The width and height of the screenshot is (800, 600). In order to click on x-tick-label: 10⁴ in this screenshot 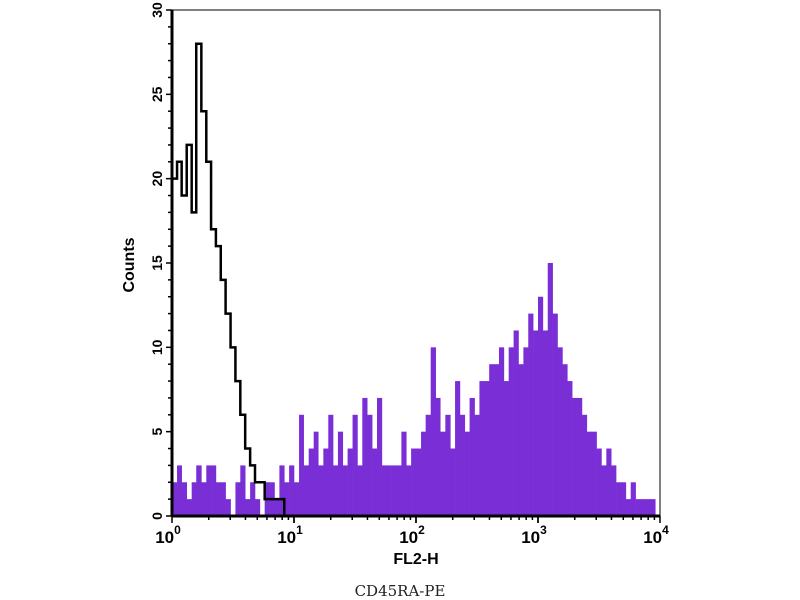, I will do `click(656, 535)`.